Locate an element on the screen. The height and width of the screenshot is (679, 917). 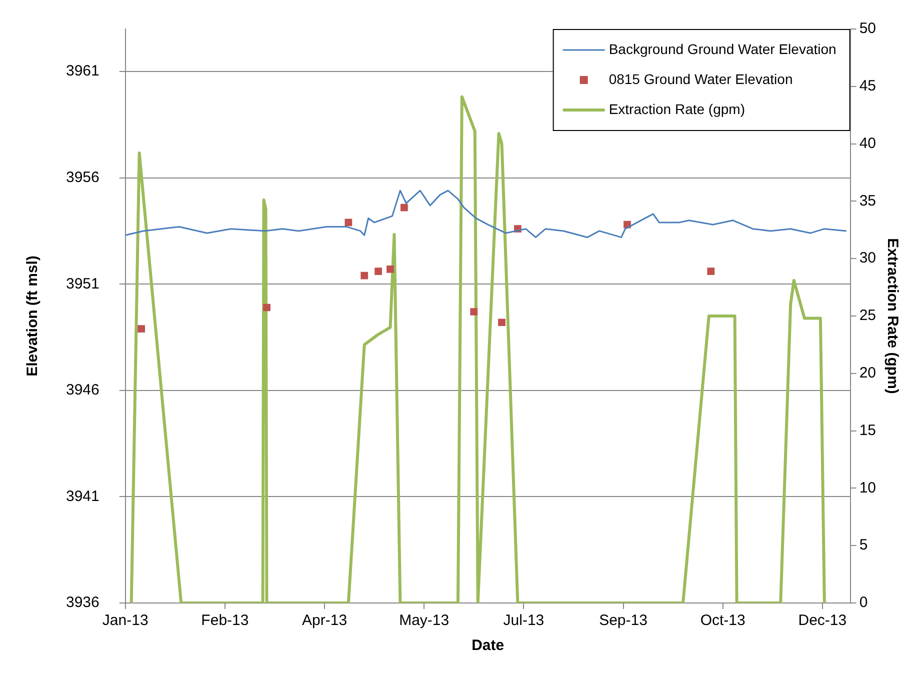
y-axis-title: Elevation (ft msl) is located at coordinates (33, 316).